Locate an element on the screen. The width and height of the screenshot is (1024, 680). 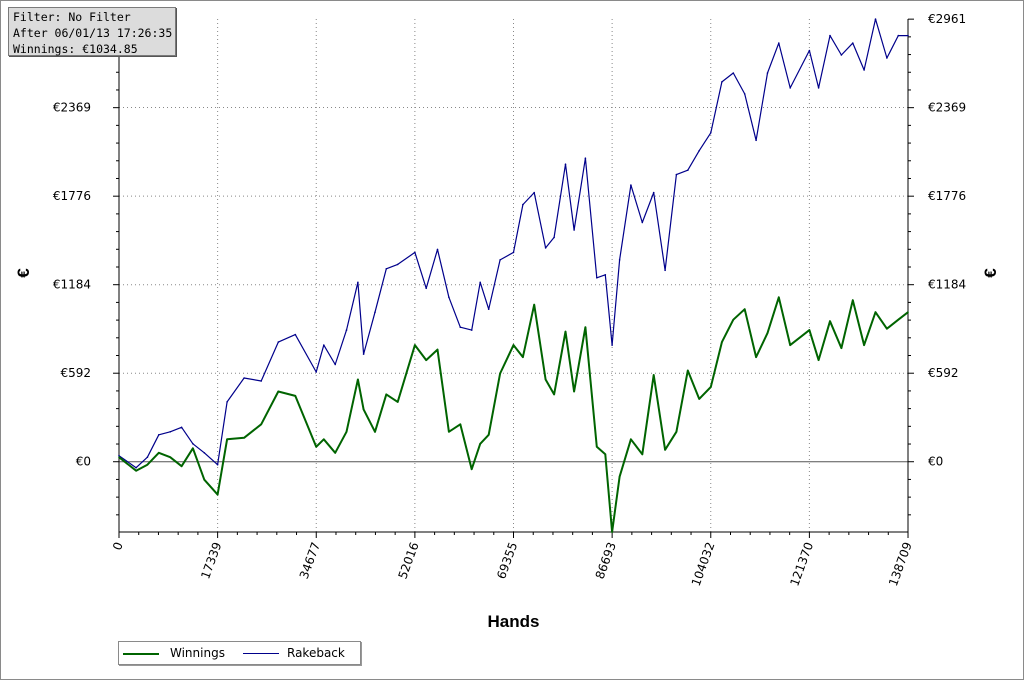
legend-swatch-winnings is located at coordinates (141, 654).